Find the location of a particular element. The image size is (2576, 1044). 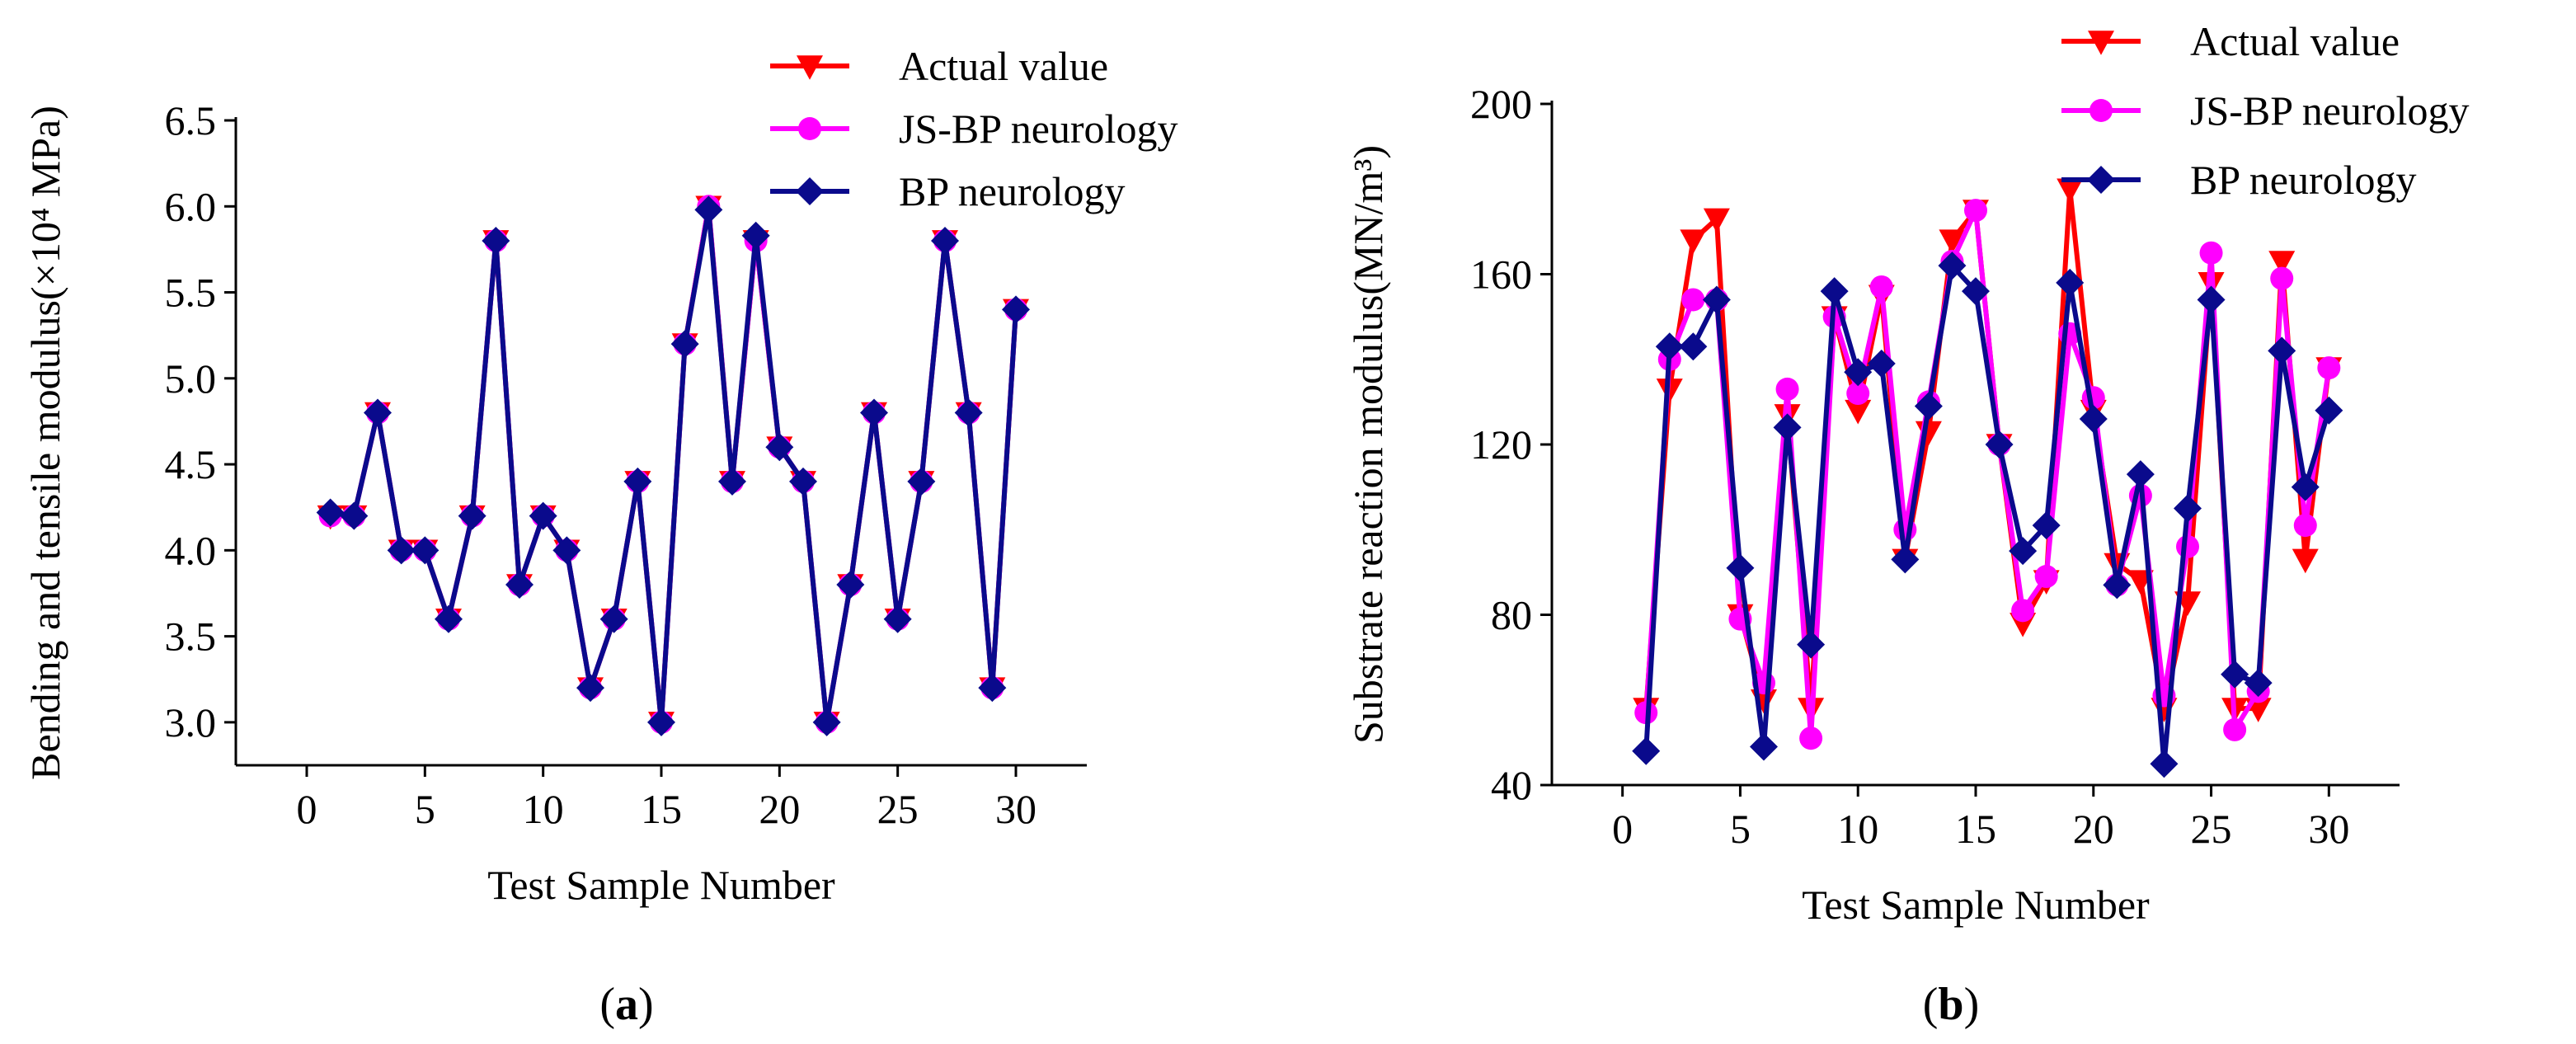

x-tick-label: 30 is located at coordinates (1016, 809).